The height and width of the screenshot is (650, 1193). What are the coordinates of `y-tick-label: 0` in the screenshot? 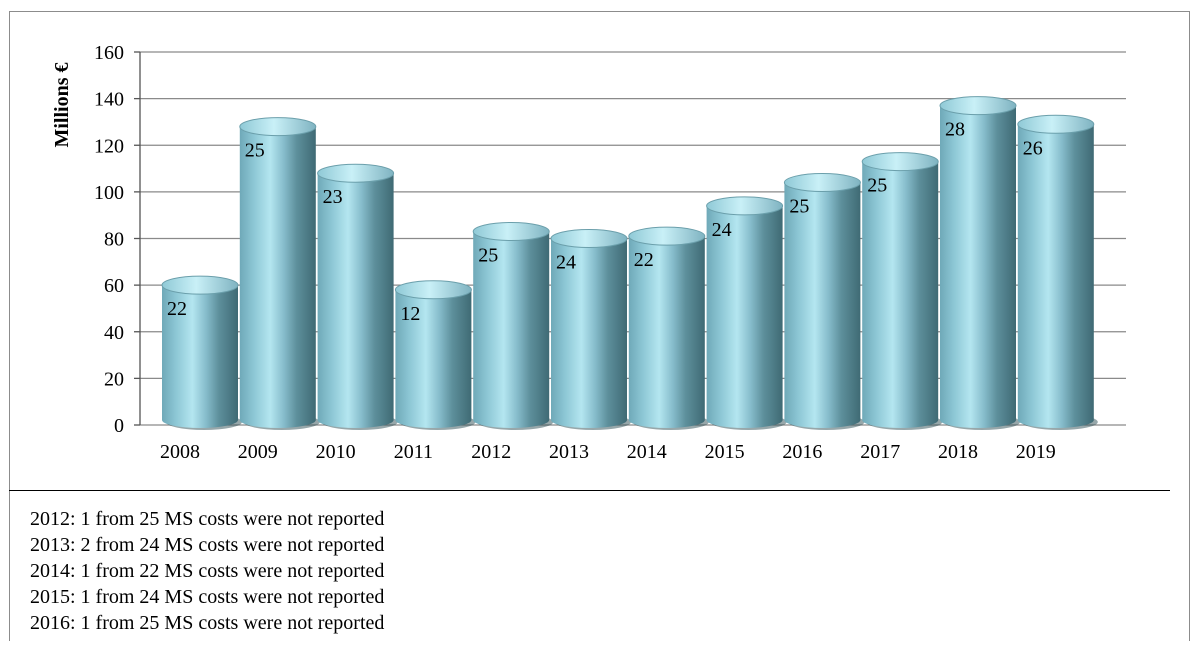 It's located at (119, 426).